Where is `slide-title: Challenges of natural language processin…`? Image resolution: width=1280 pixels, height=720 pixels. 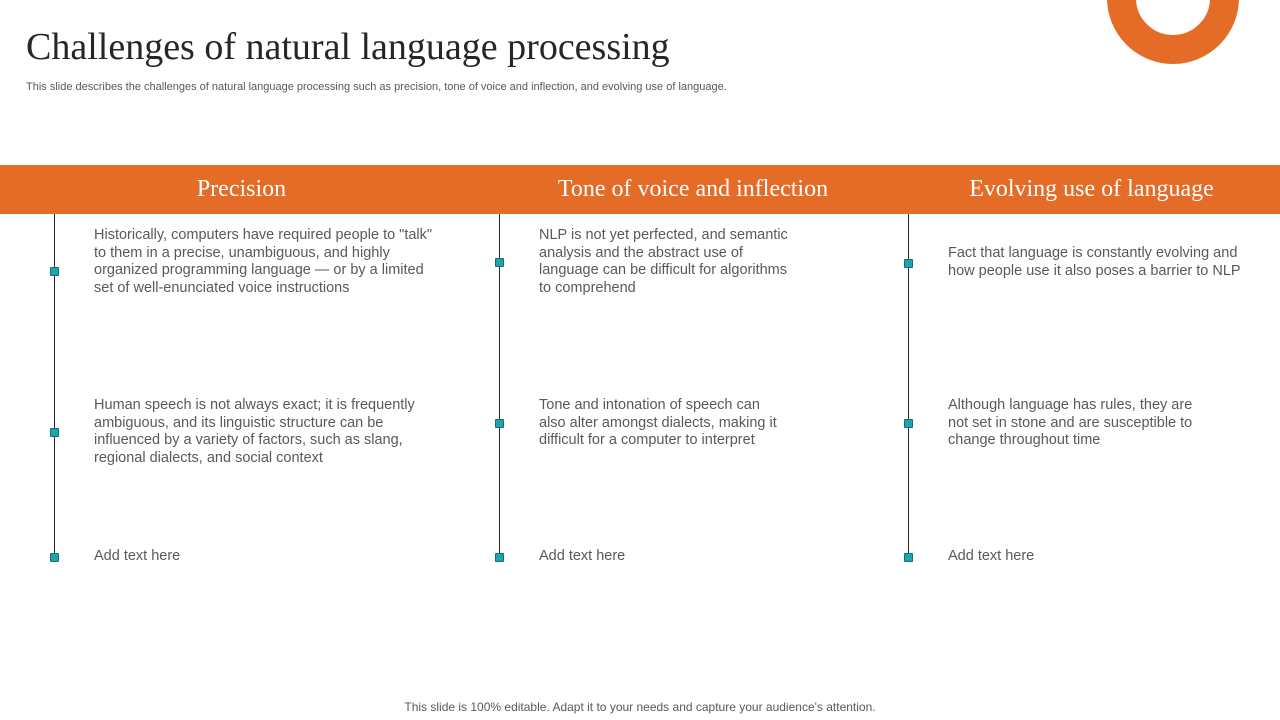 slide-title: Challenges of natural language processin… is located at coordinates (348, 47).